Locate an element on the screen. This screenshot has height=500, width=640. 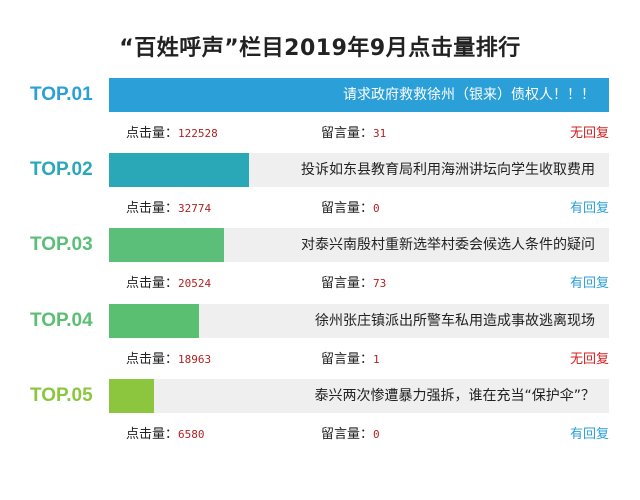
click-count: 点击量：18963 is located at coordinates (168, 357).